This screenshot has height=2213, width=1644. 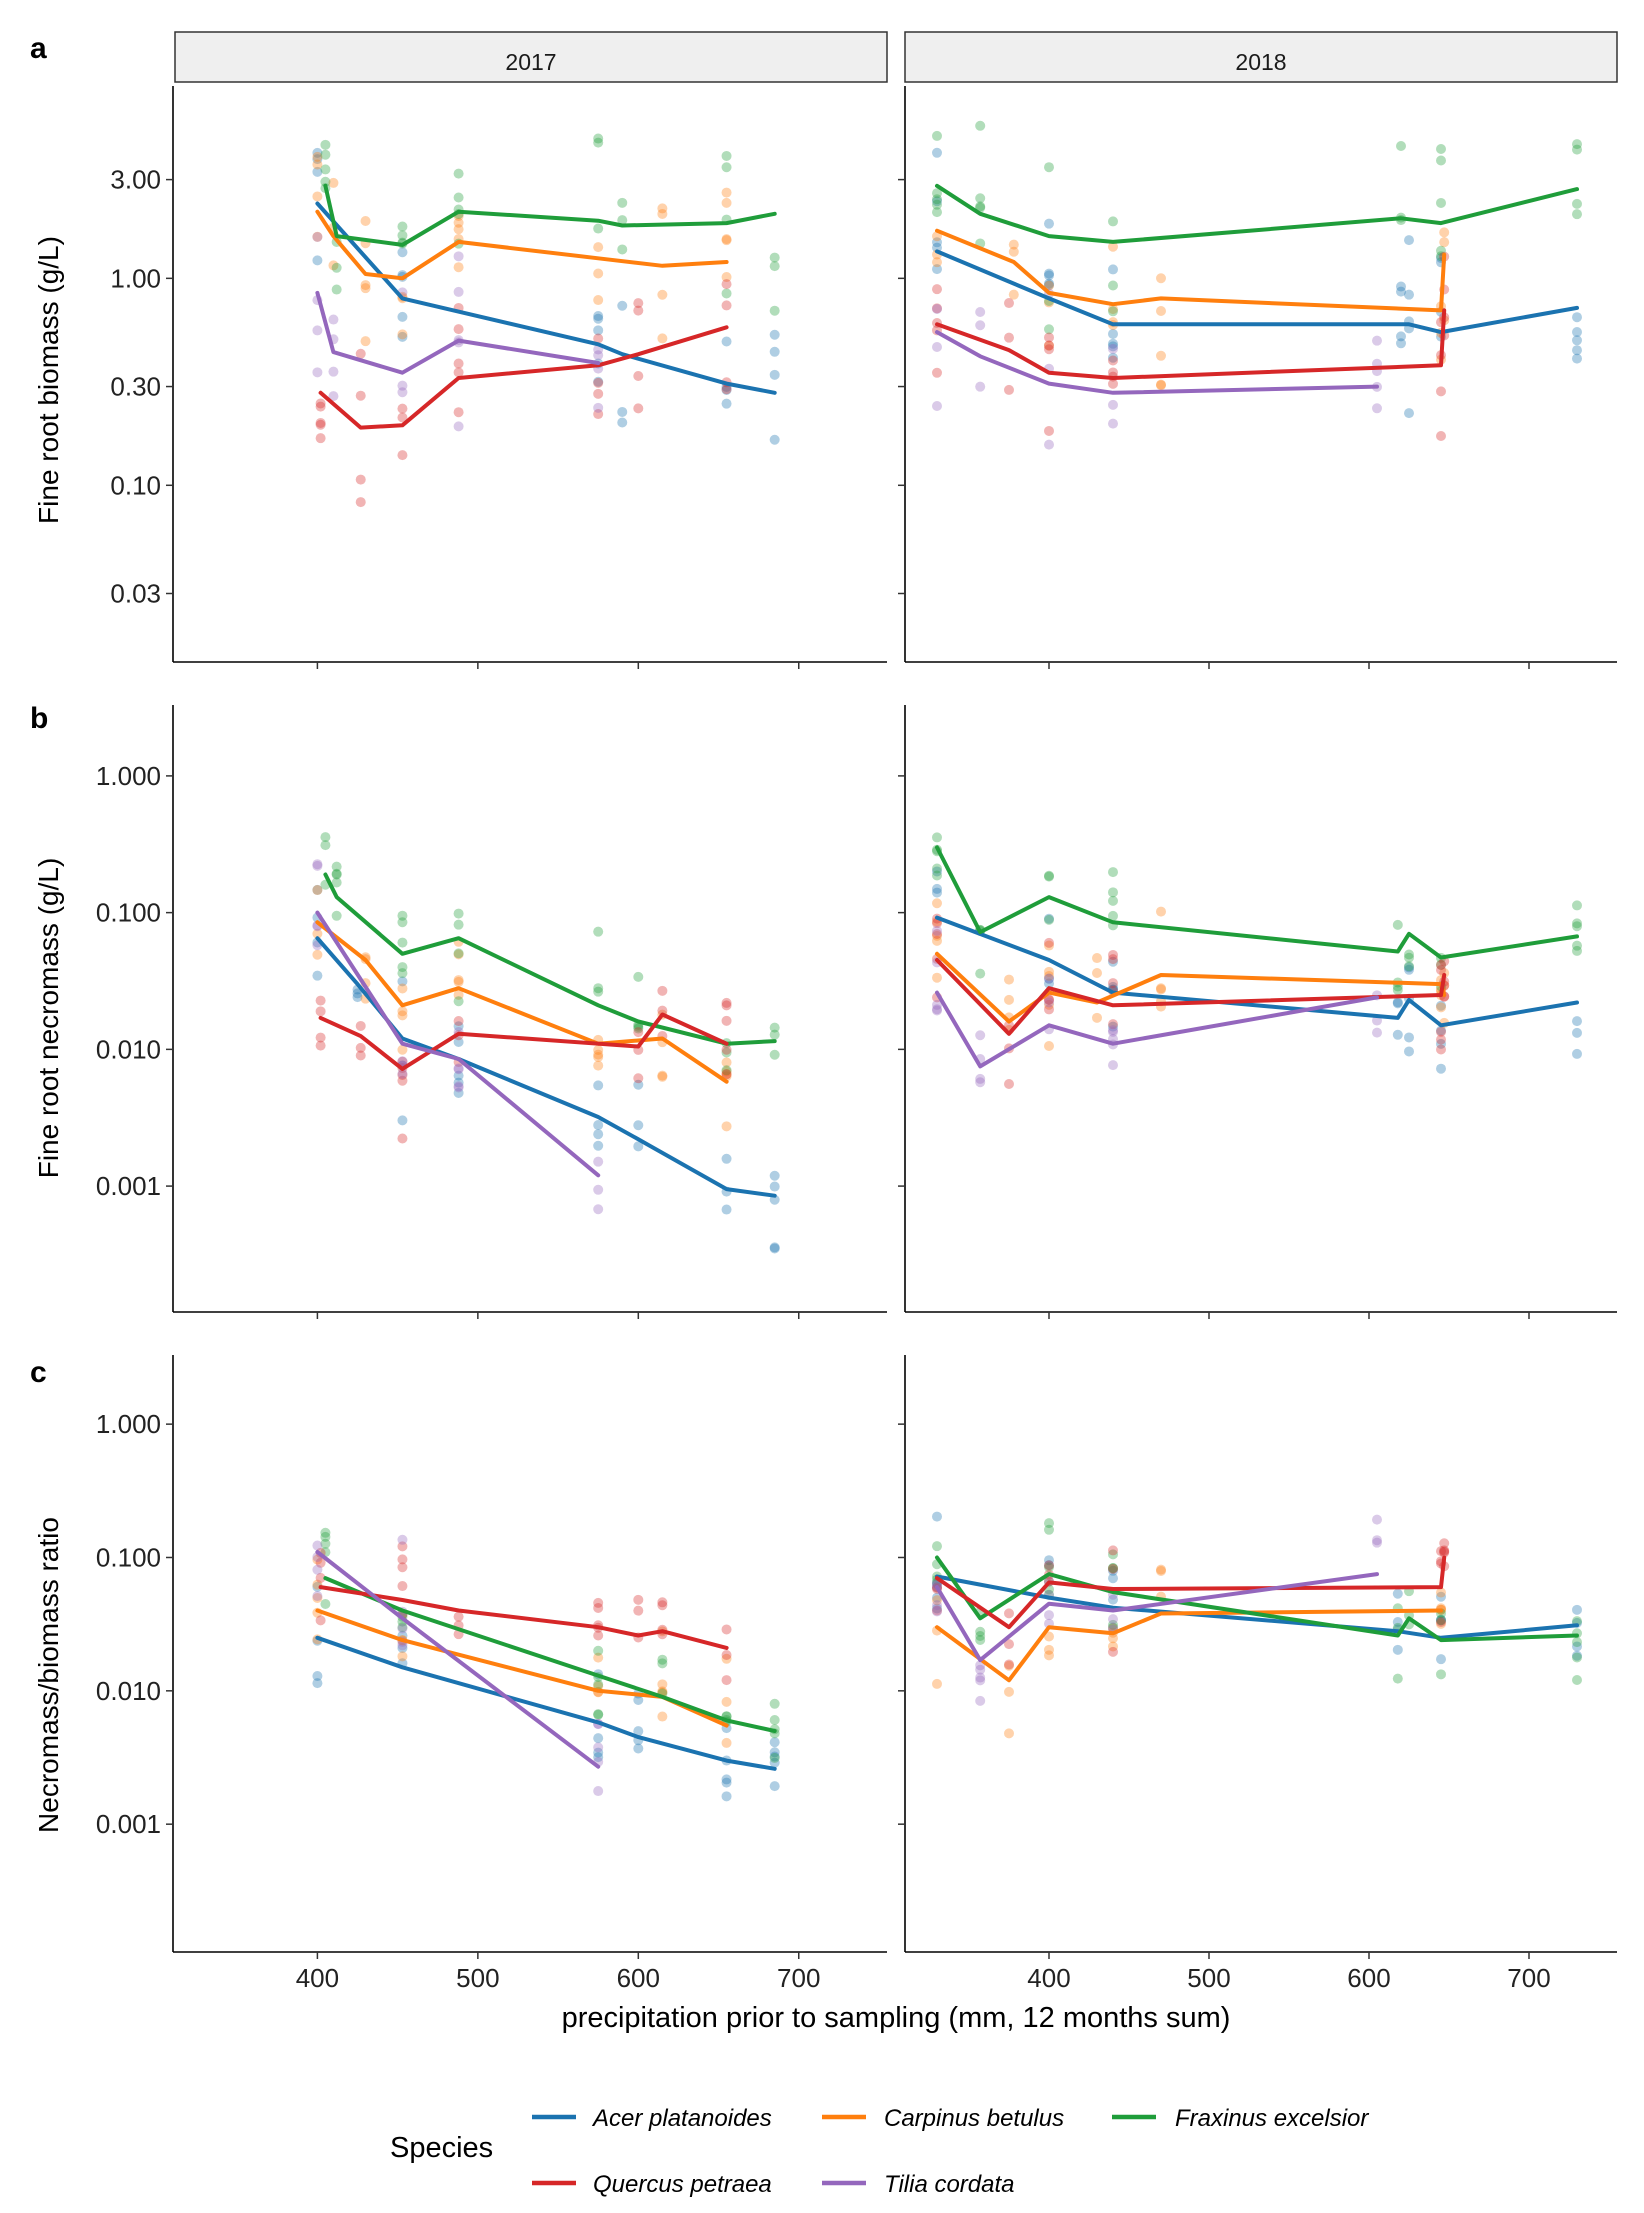 I want to click on y-tick-label: 0.30, so click(x=135, y=387).